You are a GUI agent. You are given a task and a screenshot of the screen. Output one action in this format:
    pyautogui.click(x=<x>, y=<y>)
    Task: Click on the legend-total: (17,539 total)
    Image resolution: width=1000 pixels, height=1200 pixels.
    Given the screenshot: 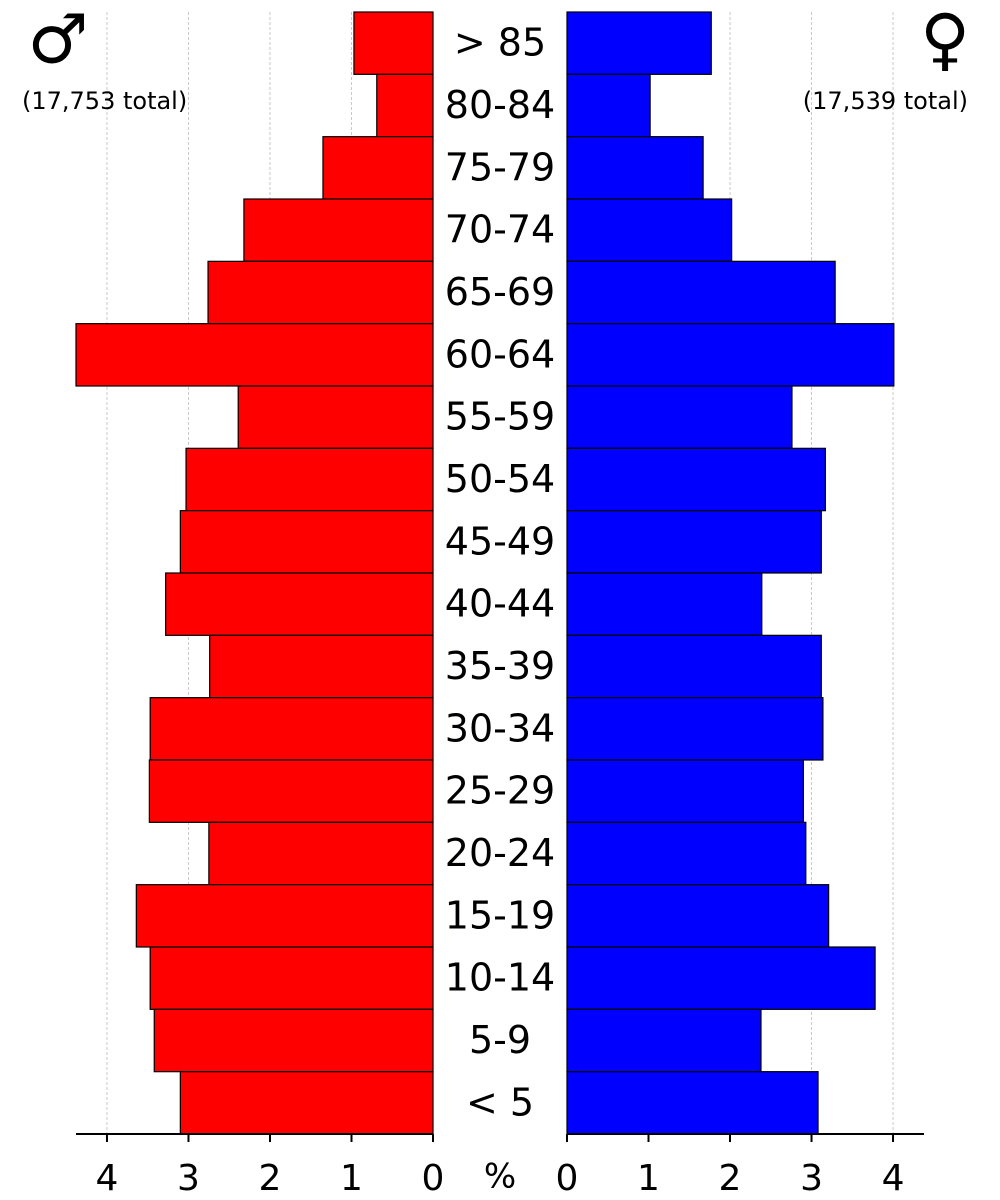 What is the action you would take?
    pyautogui.click(x=885, y=101)
    